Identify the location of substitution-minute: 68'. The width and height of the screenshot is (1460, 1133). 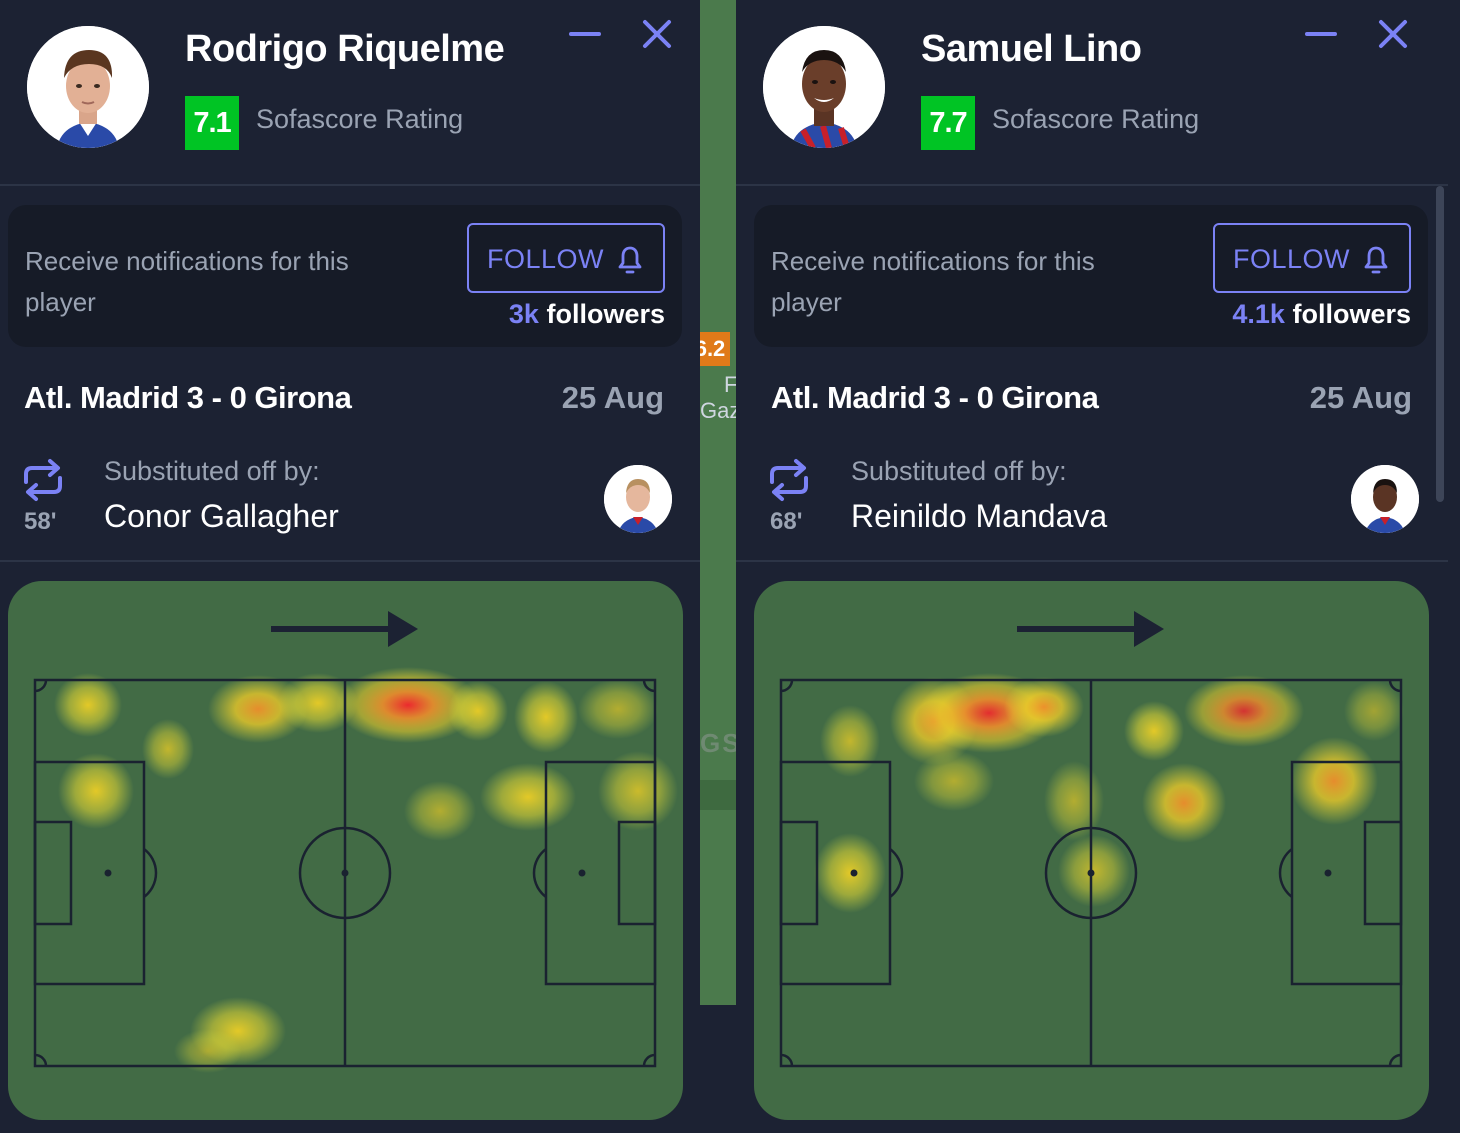
(786, 521).